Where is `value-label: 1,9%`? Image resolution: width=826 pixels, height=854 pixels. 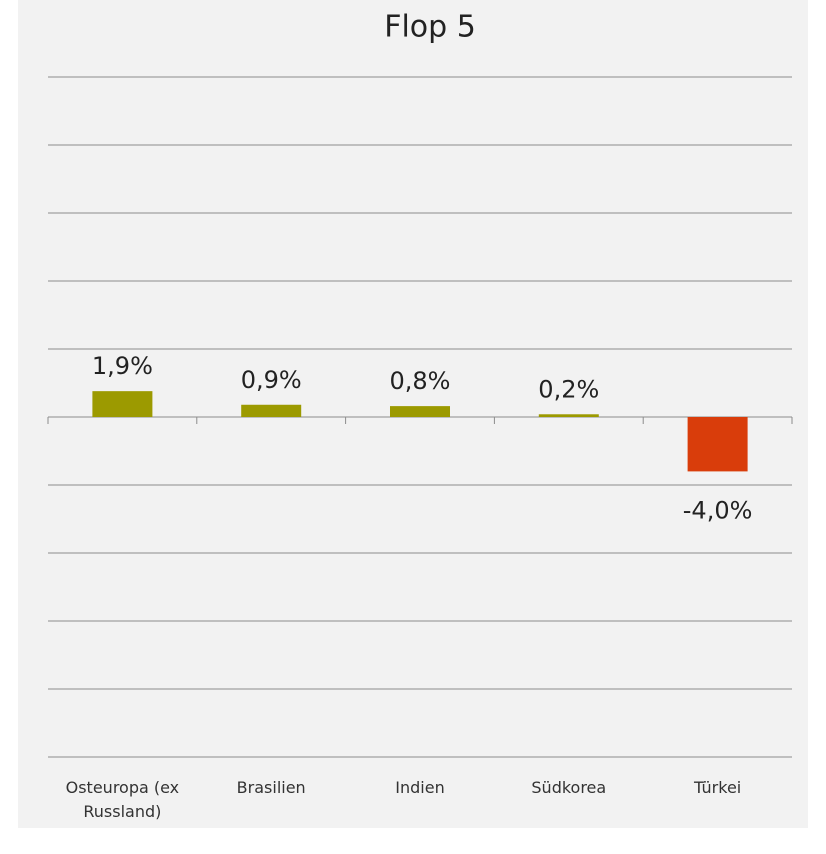 value-label: 1,9% is located at coordinates (122, 366).